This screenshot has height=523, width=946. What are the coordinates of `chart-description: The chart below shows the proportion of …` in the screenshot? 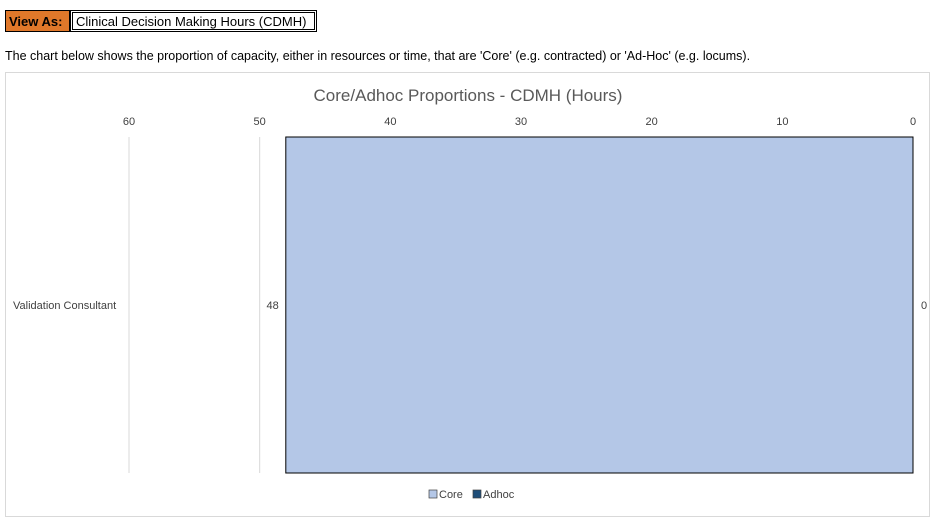 It's located at (378, 56).